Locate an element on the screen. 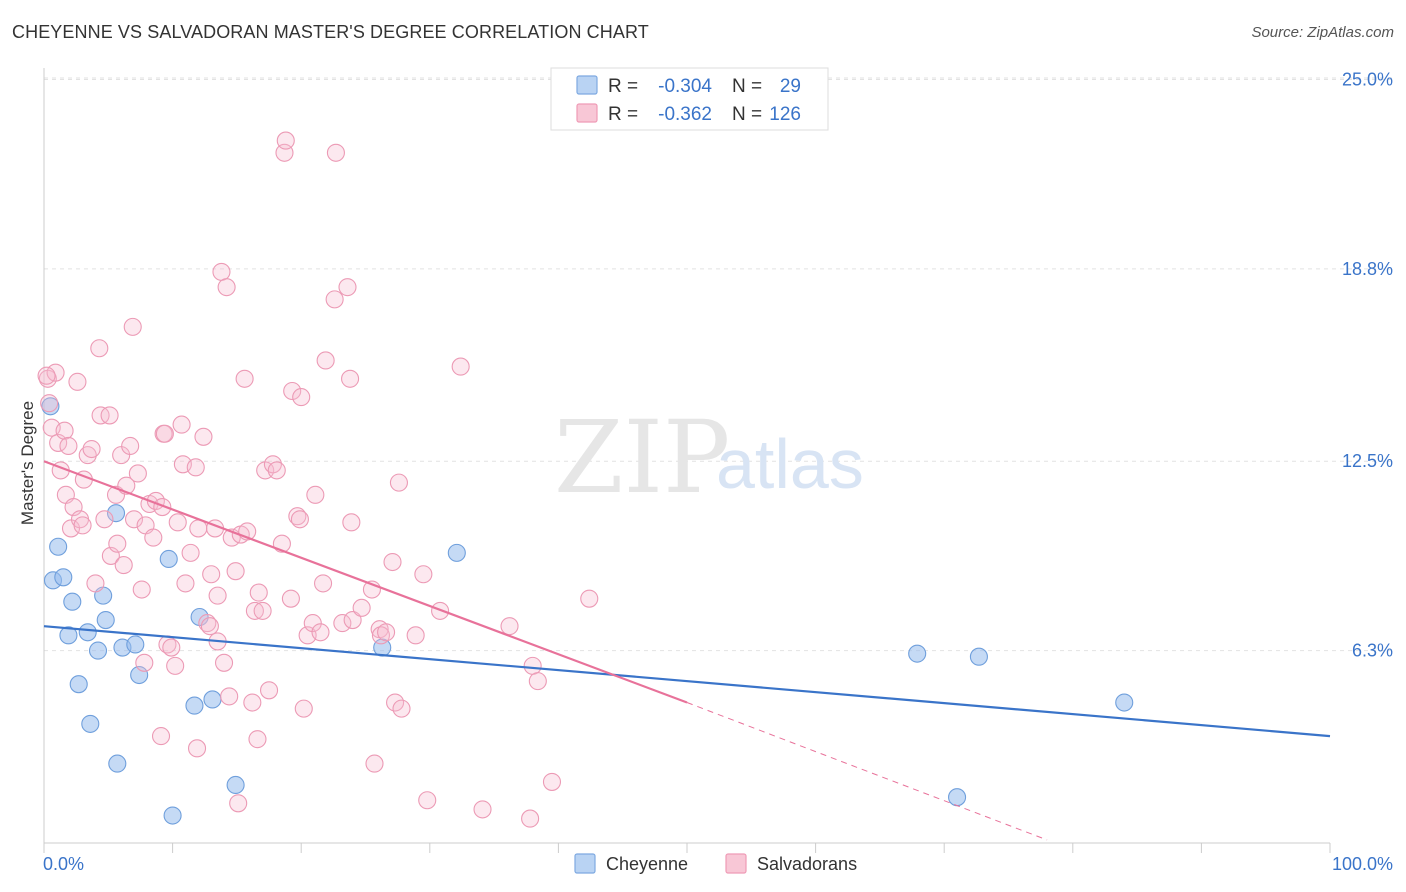  x-ticks is located at coordinates (687, 848).